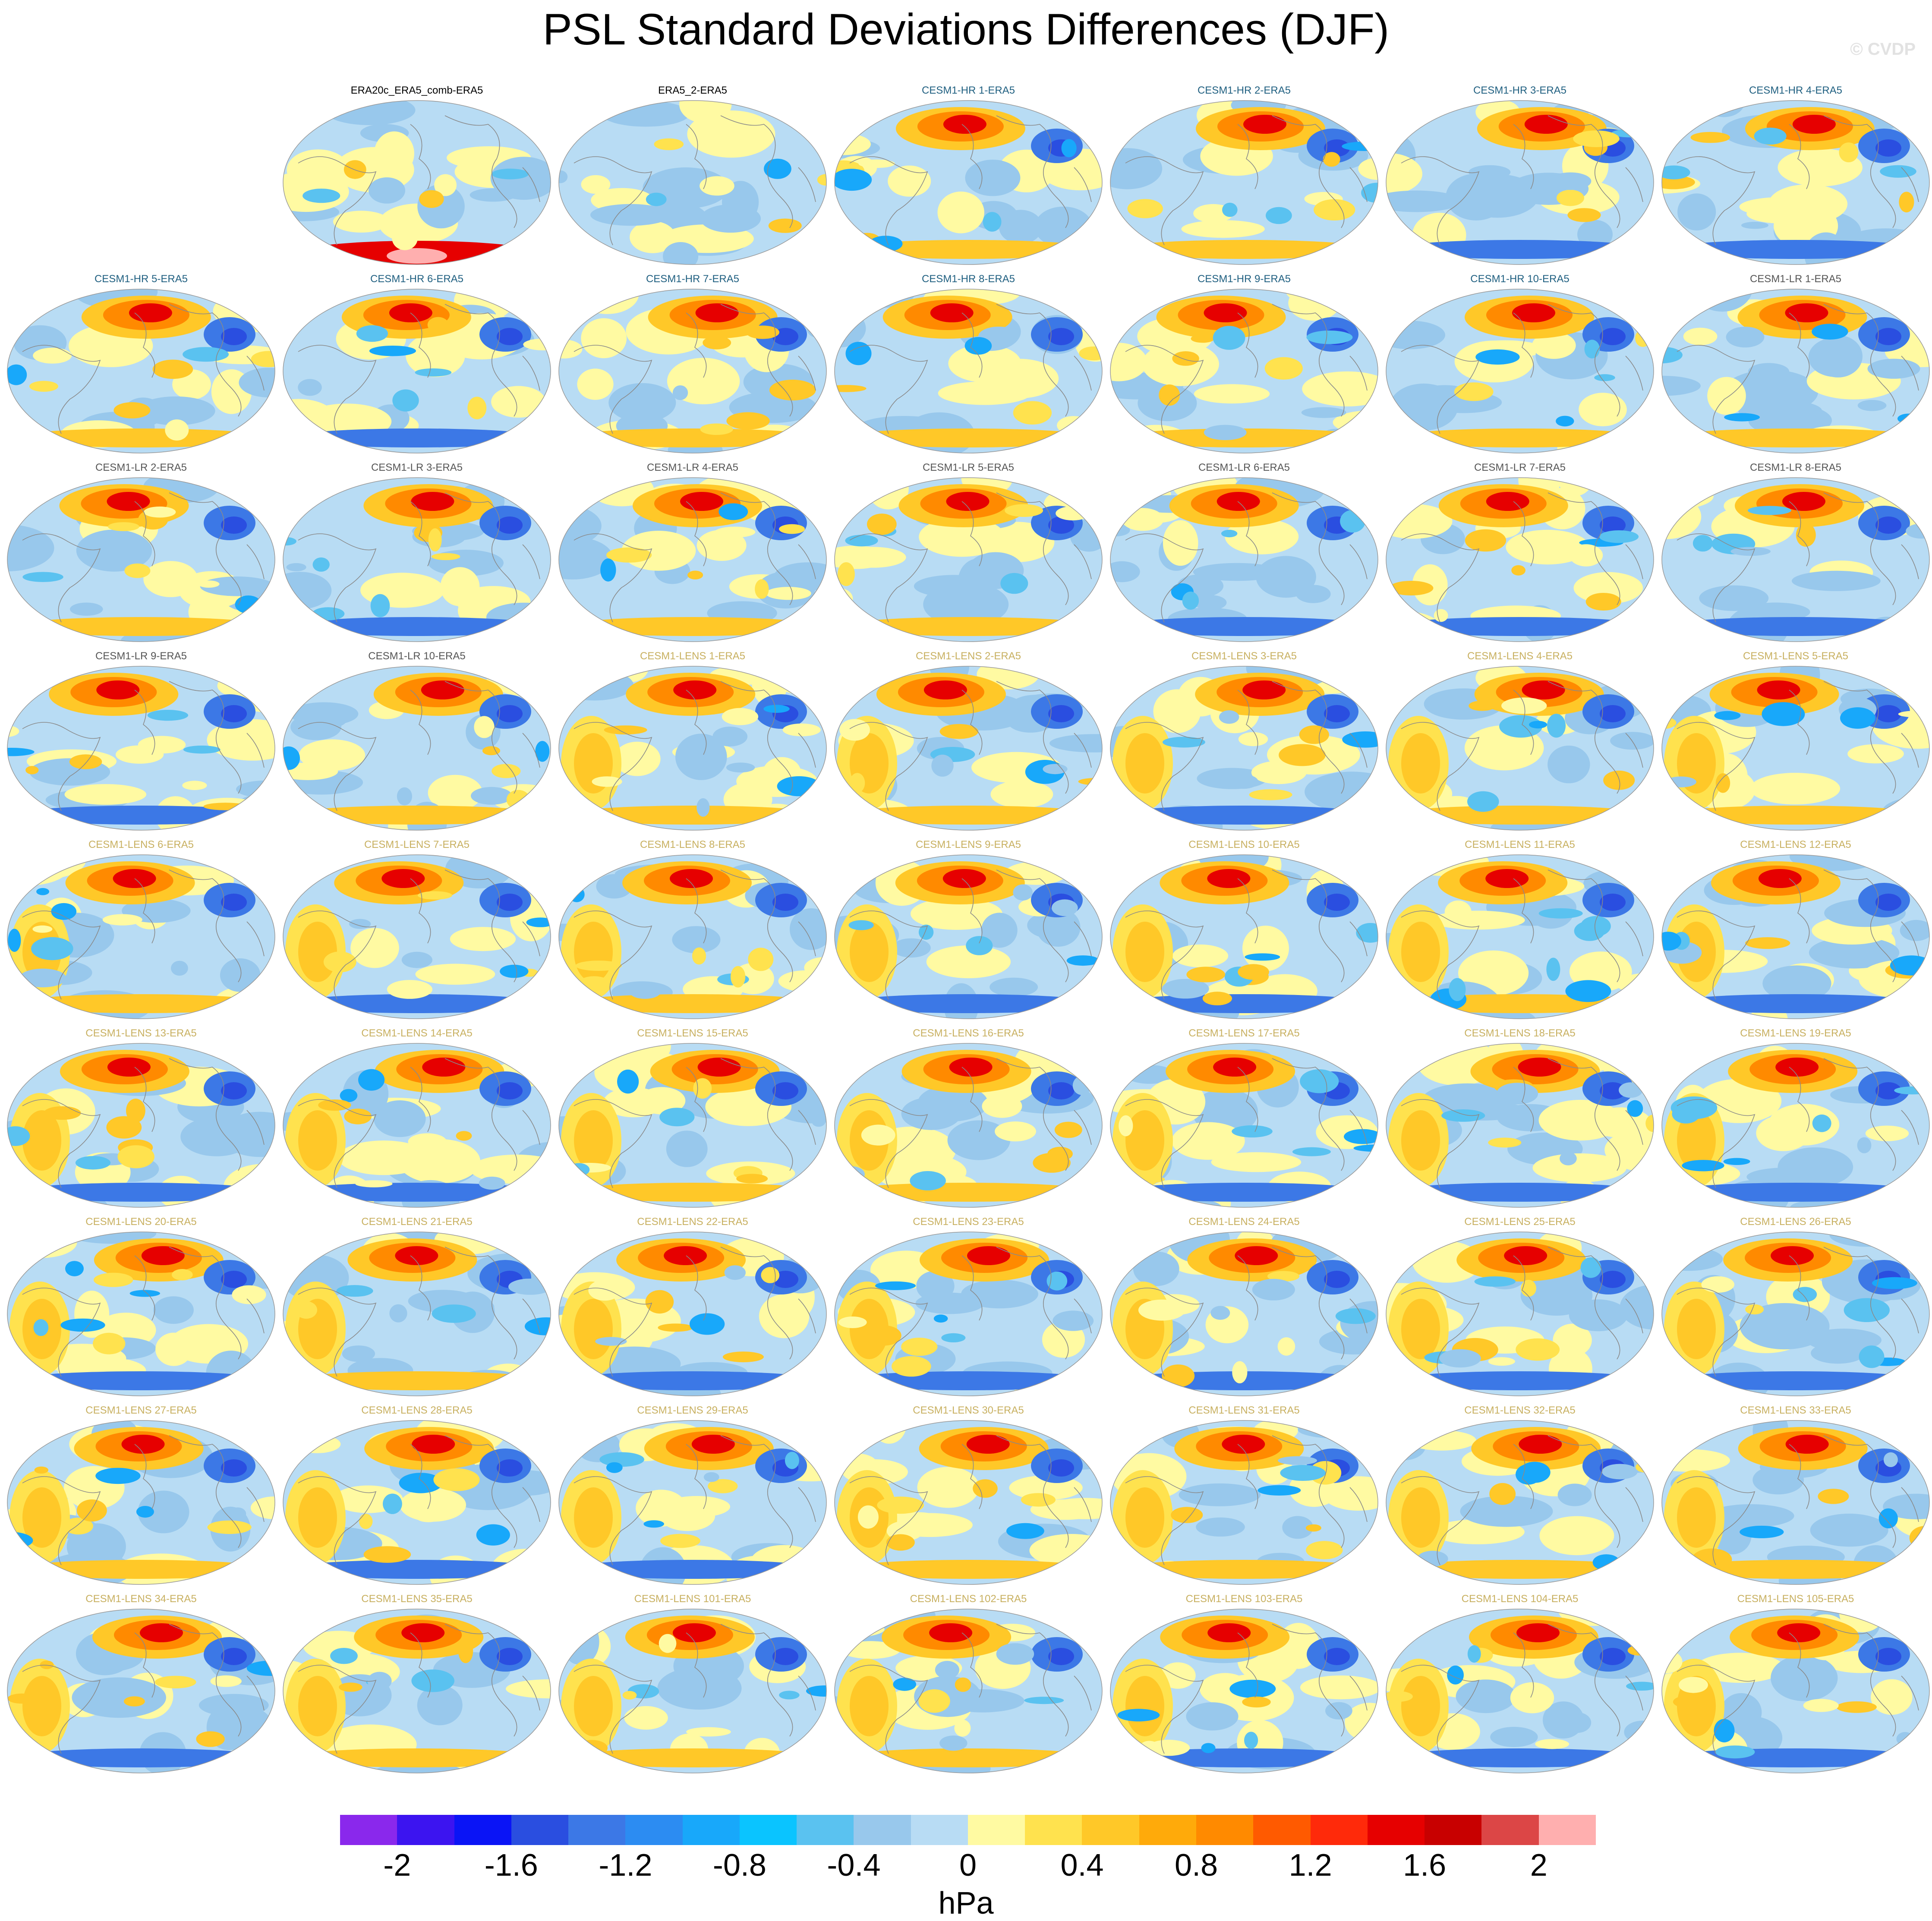 Image resolution: width=1932 pixels, height=1921 pixels. I want to click on colorbar-swatch, so click(997, 1830).